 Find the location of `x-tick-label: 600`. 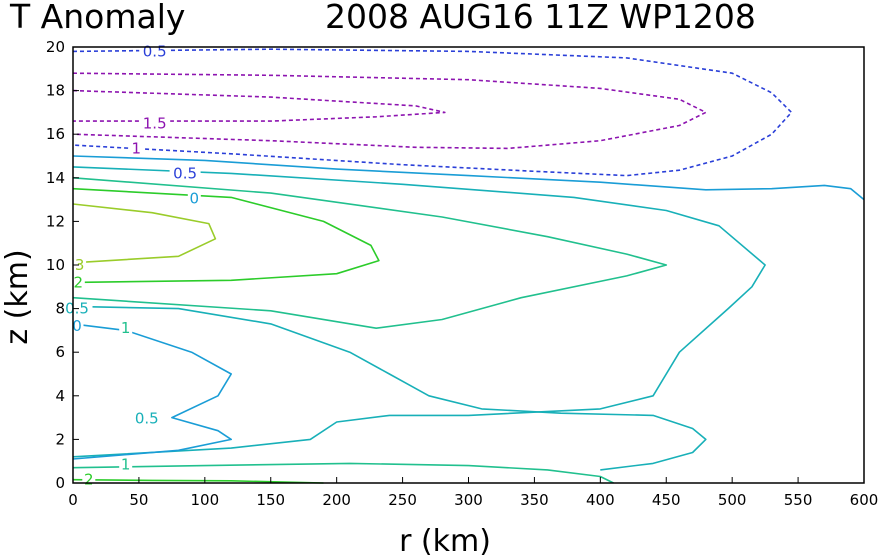

x-tick-label: 600 is located at coordinates (864, 500).